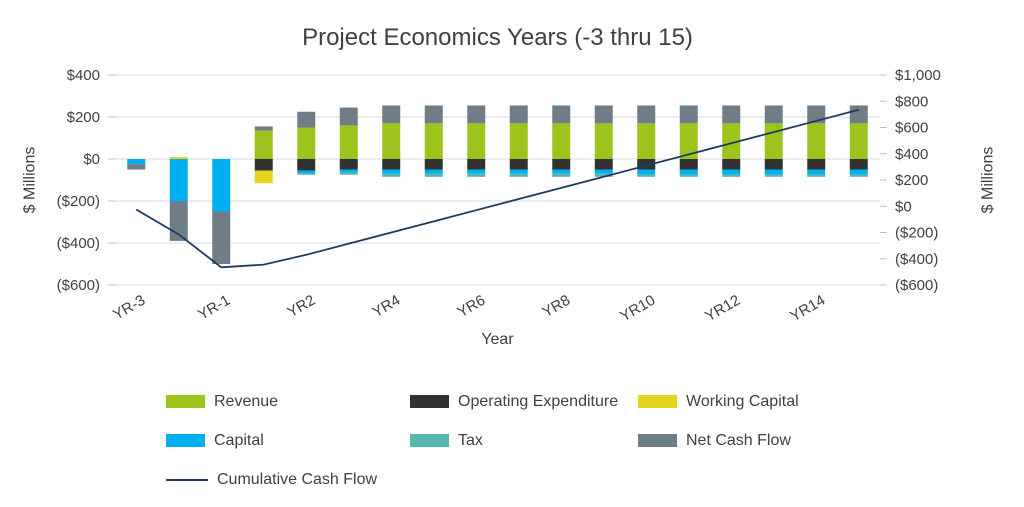 Image resolution: width=1024 pixels, height=507 pixels. I want to click on legend-label: Cumulative Cash Flow, so click(297, 479).